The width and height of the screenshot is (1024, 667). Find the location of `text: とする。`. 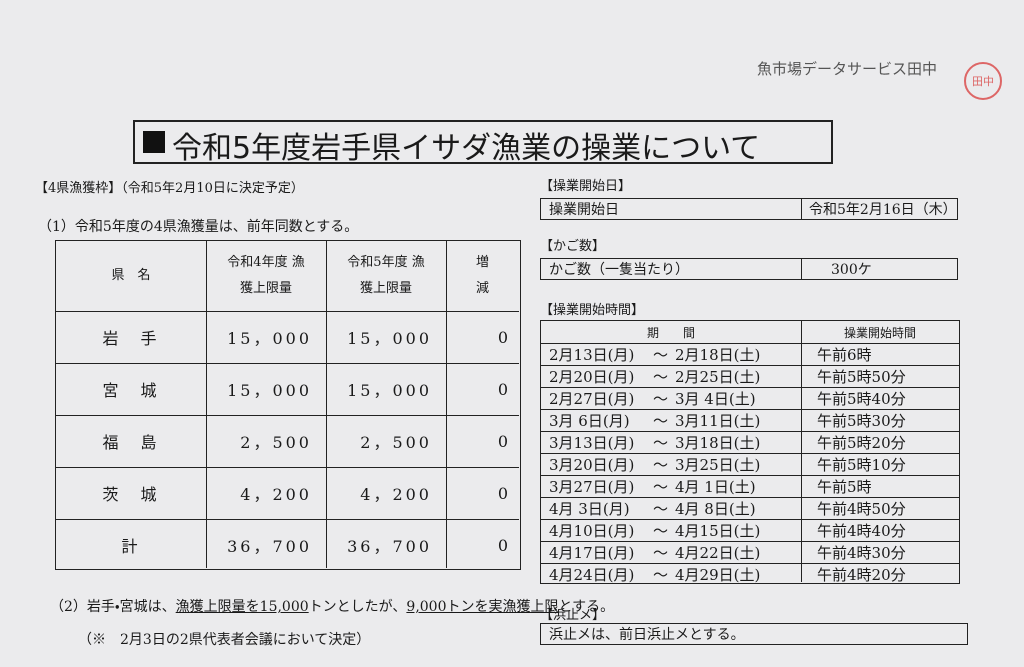

text: とする。 is located at coordinates (586, 607).